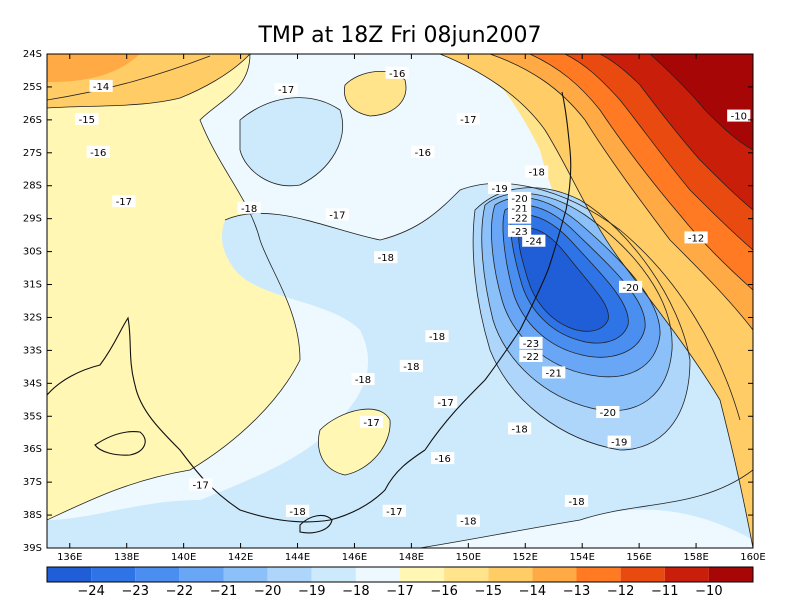 The height and width of the screenshot is (600, 800). I want to click on y-tick-label: 32S, so click(32, 317).